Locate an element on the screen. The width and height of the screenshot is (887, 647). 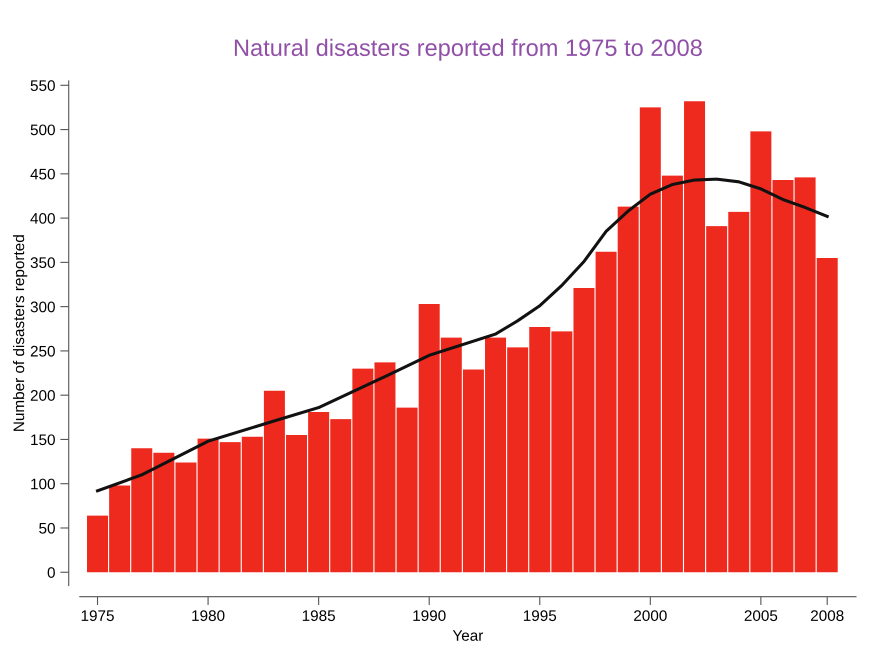
y-tick-label: 550 is located at coordinates (42, 85).